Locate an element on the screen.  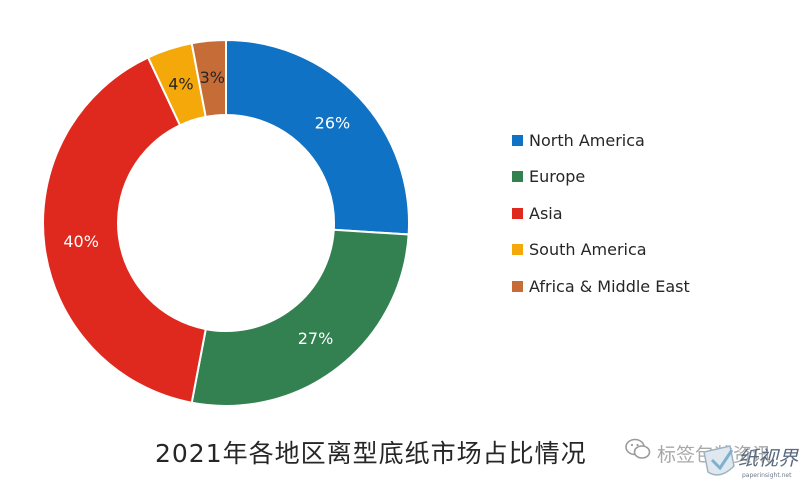
slice-europe is located at coordinates (300, 317).